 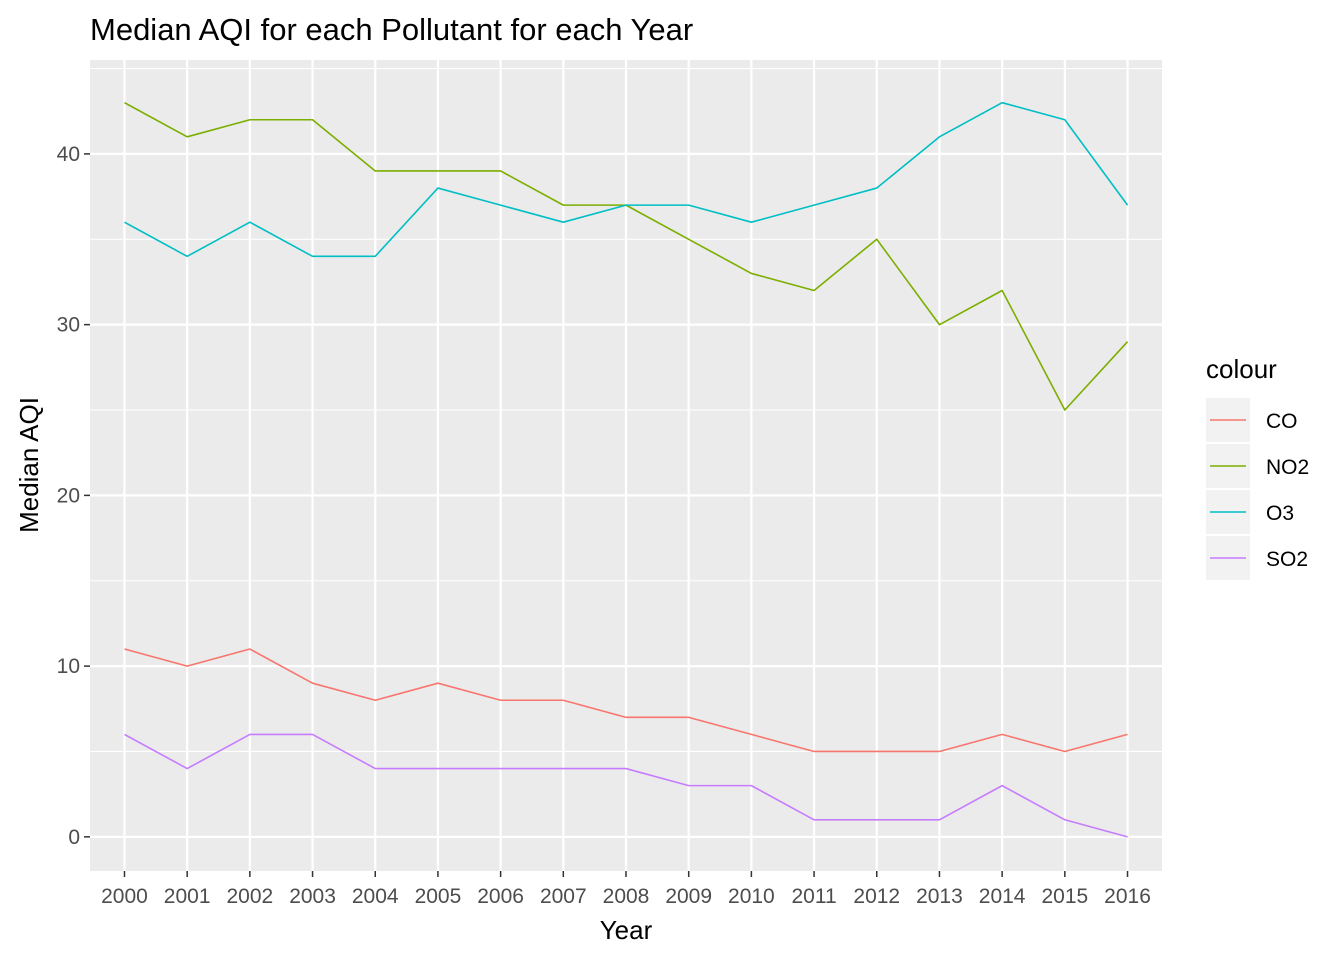 I want to click on x-tick-label: 2012, so click(x=876, y=896).